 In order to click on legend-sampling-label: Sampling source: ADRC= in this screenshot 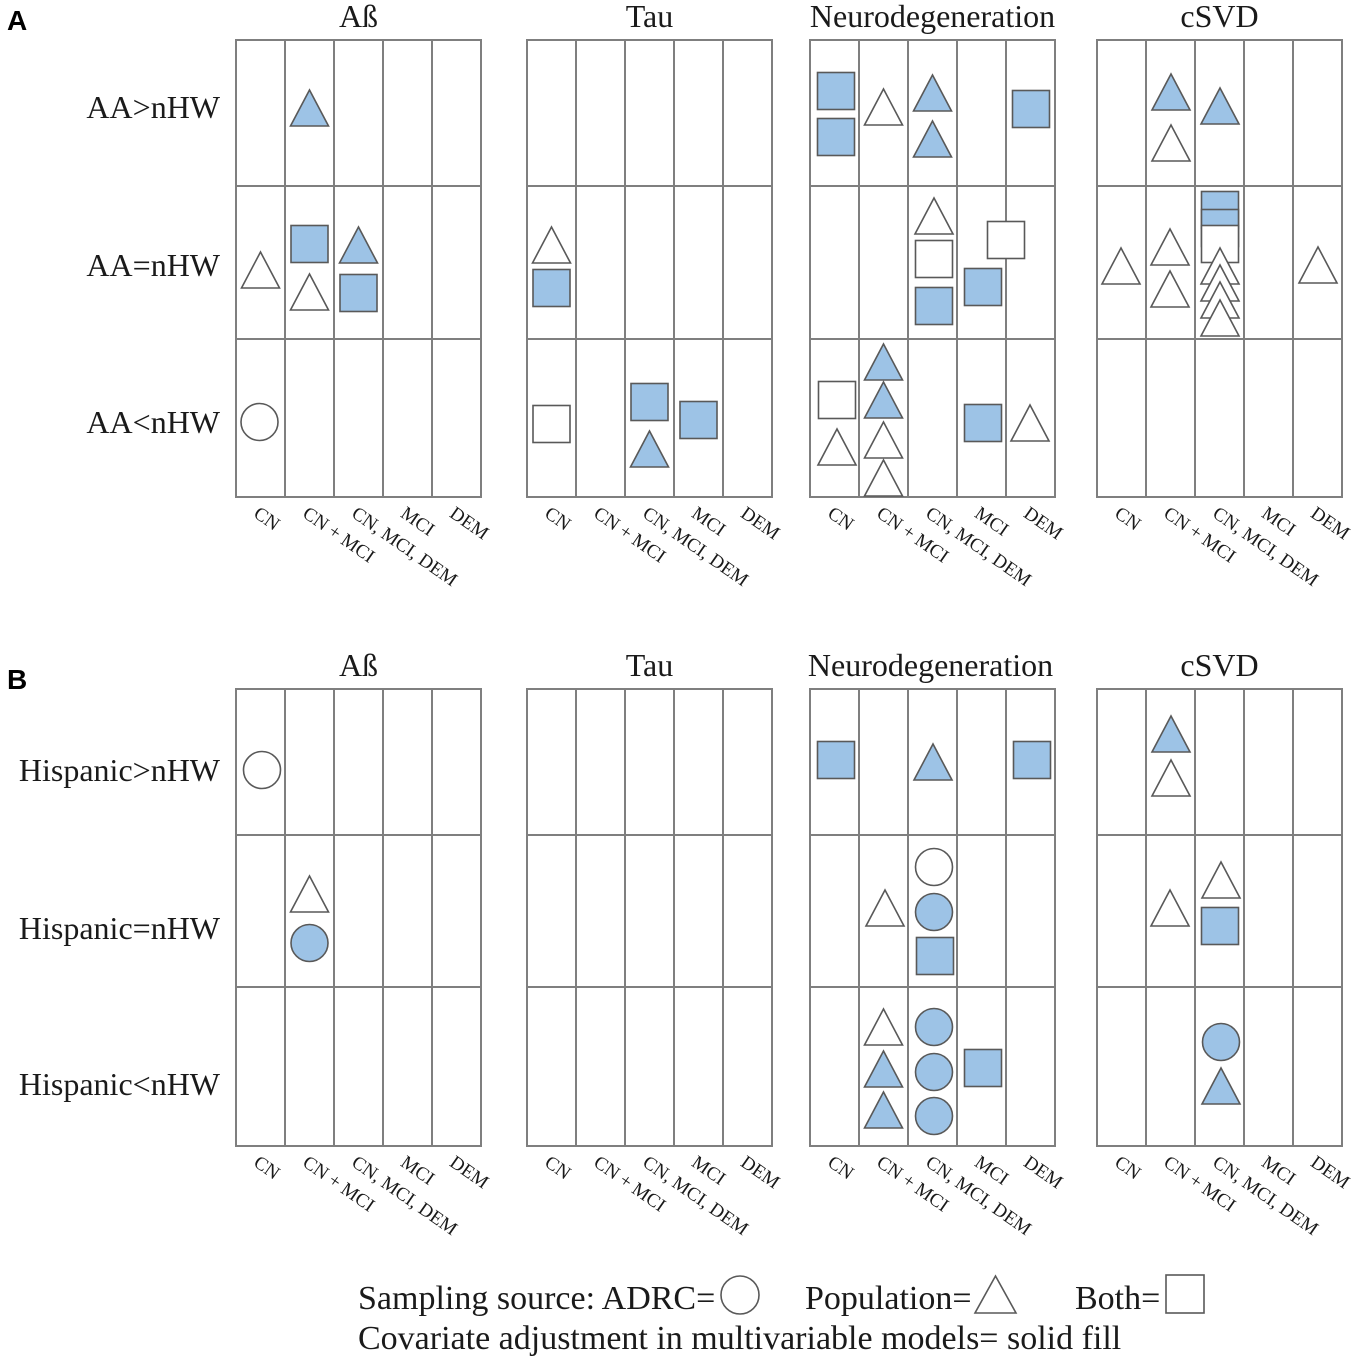, I will do `click(536, 1298)`.